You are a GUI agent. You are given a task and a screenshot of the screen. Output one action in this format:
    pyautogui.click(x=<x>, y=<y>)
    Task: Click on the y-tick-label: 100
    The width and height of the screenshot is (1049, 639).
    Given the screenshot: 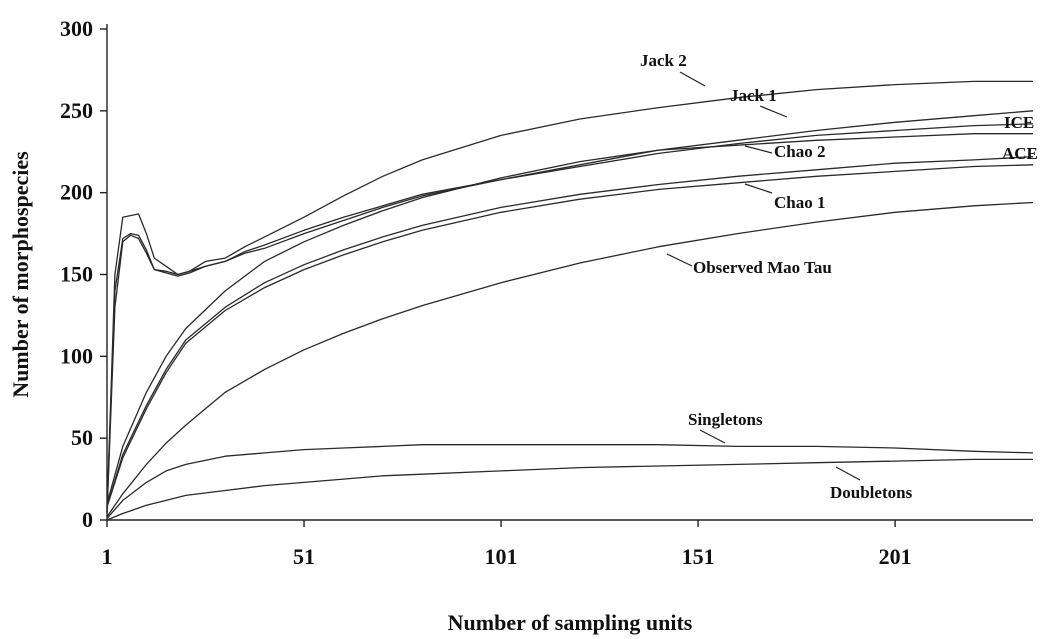 What is the action you would take?
    pyautogui.click(x=76, y=355)
    